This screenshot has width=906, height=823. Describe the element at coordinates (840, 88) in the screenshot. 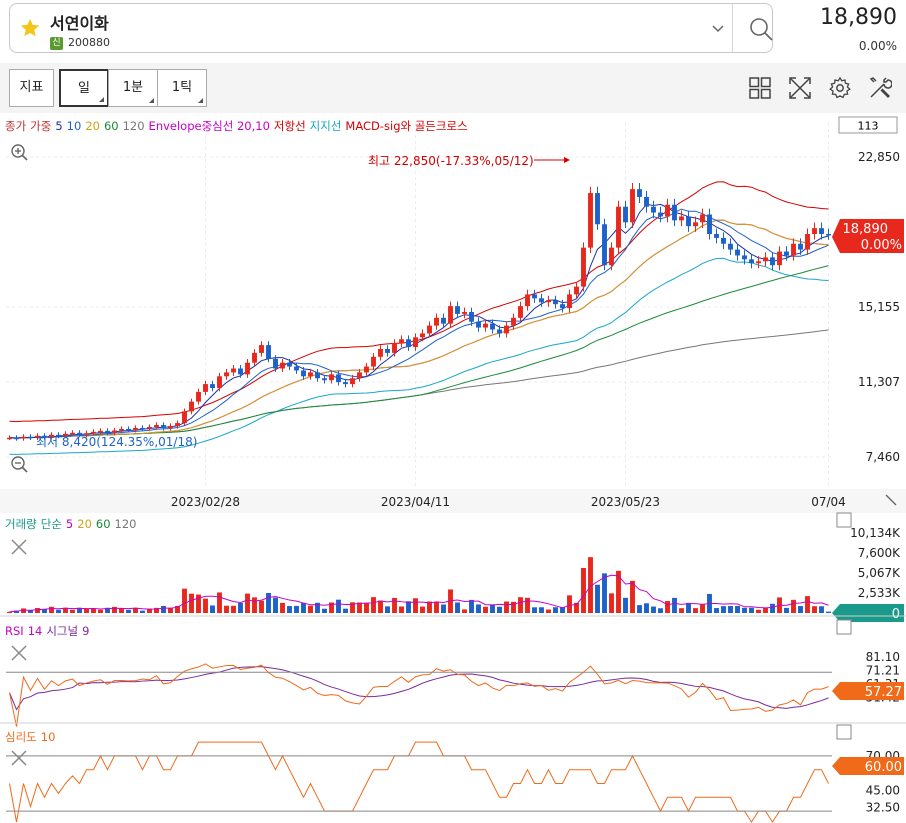

I see `settings-gear-icon` at that location.